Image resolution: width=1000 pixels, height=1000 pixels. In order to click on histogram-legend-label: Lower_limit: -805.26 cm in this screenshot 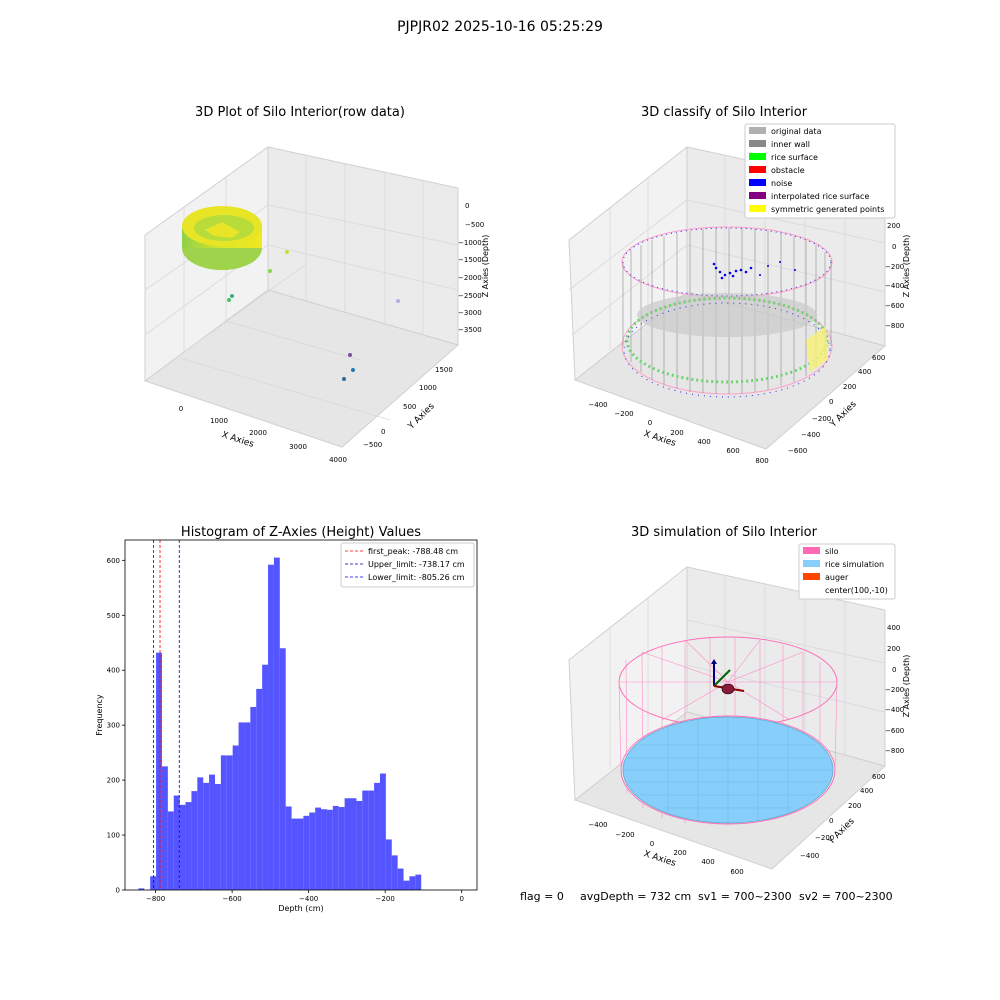, I will do `click(416, 577)`.